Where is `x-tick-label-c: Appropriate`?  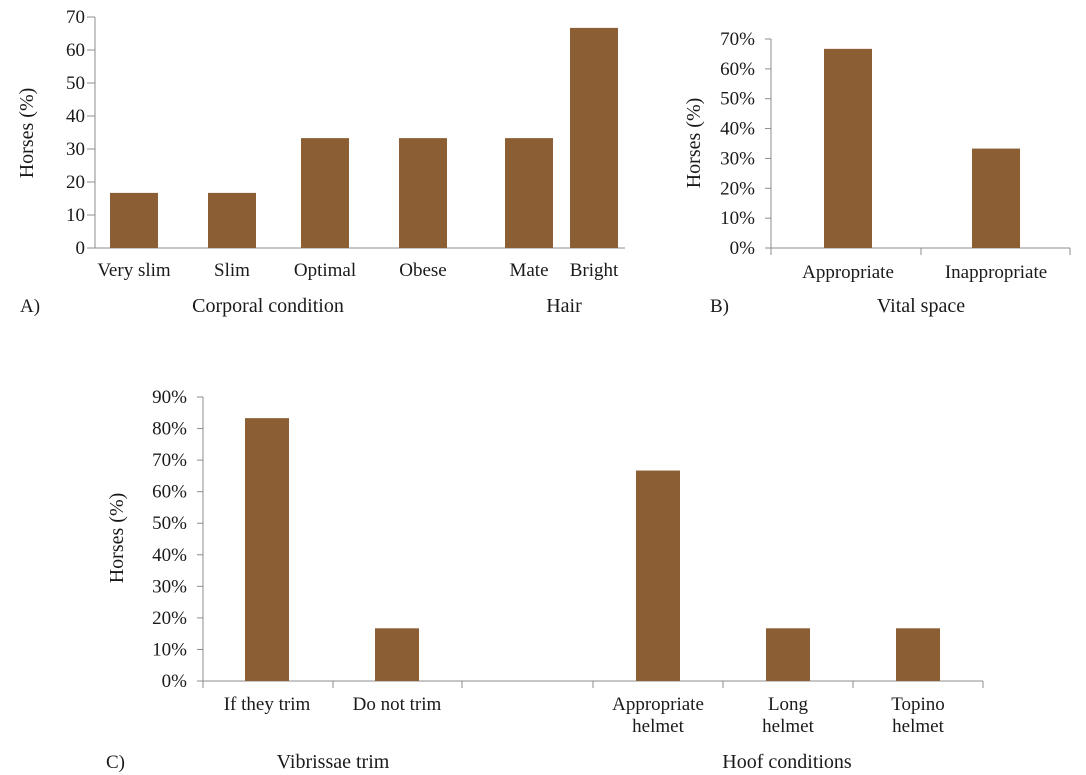
x-tick-label-c: Appropriate is located at coordinates (658, 704).